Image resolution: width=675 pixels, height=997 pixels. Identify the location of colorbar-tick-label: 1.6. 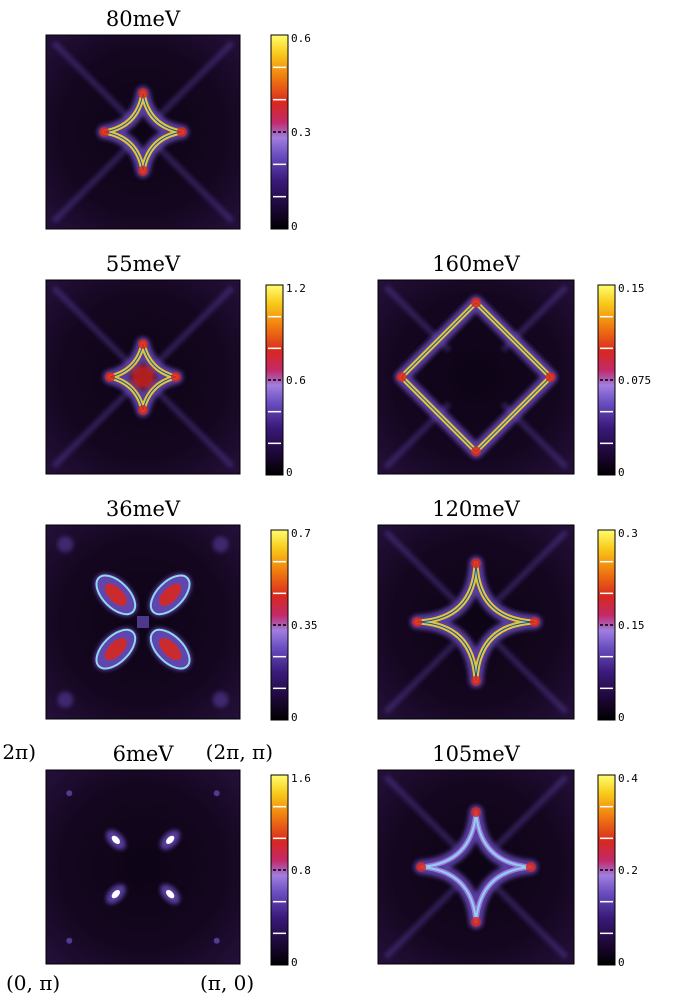
(301, 778).